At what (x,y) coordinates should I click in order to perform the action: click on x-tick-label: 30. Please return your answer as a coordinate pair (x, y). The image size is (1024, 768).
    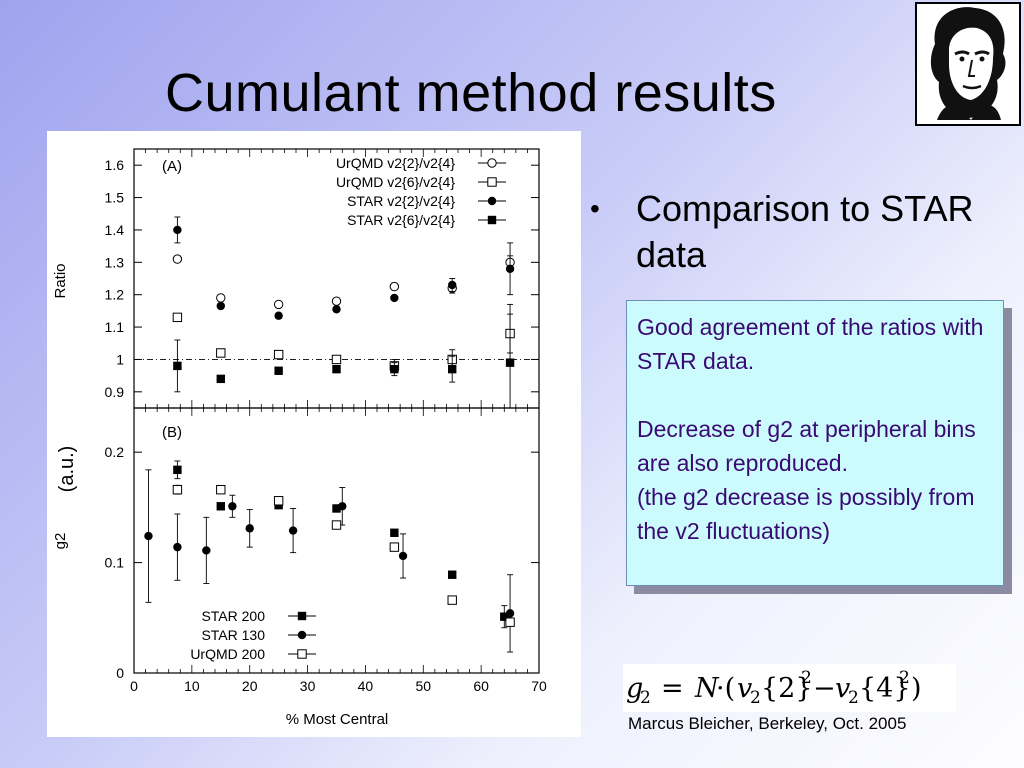
    Looking at the image, I should click on (308, 686).